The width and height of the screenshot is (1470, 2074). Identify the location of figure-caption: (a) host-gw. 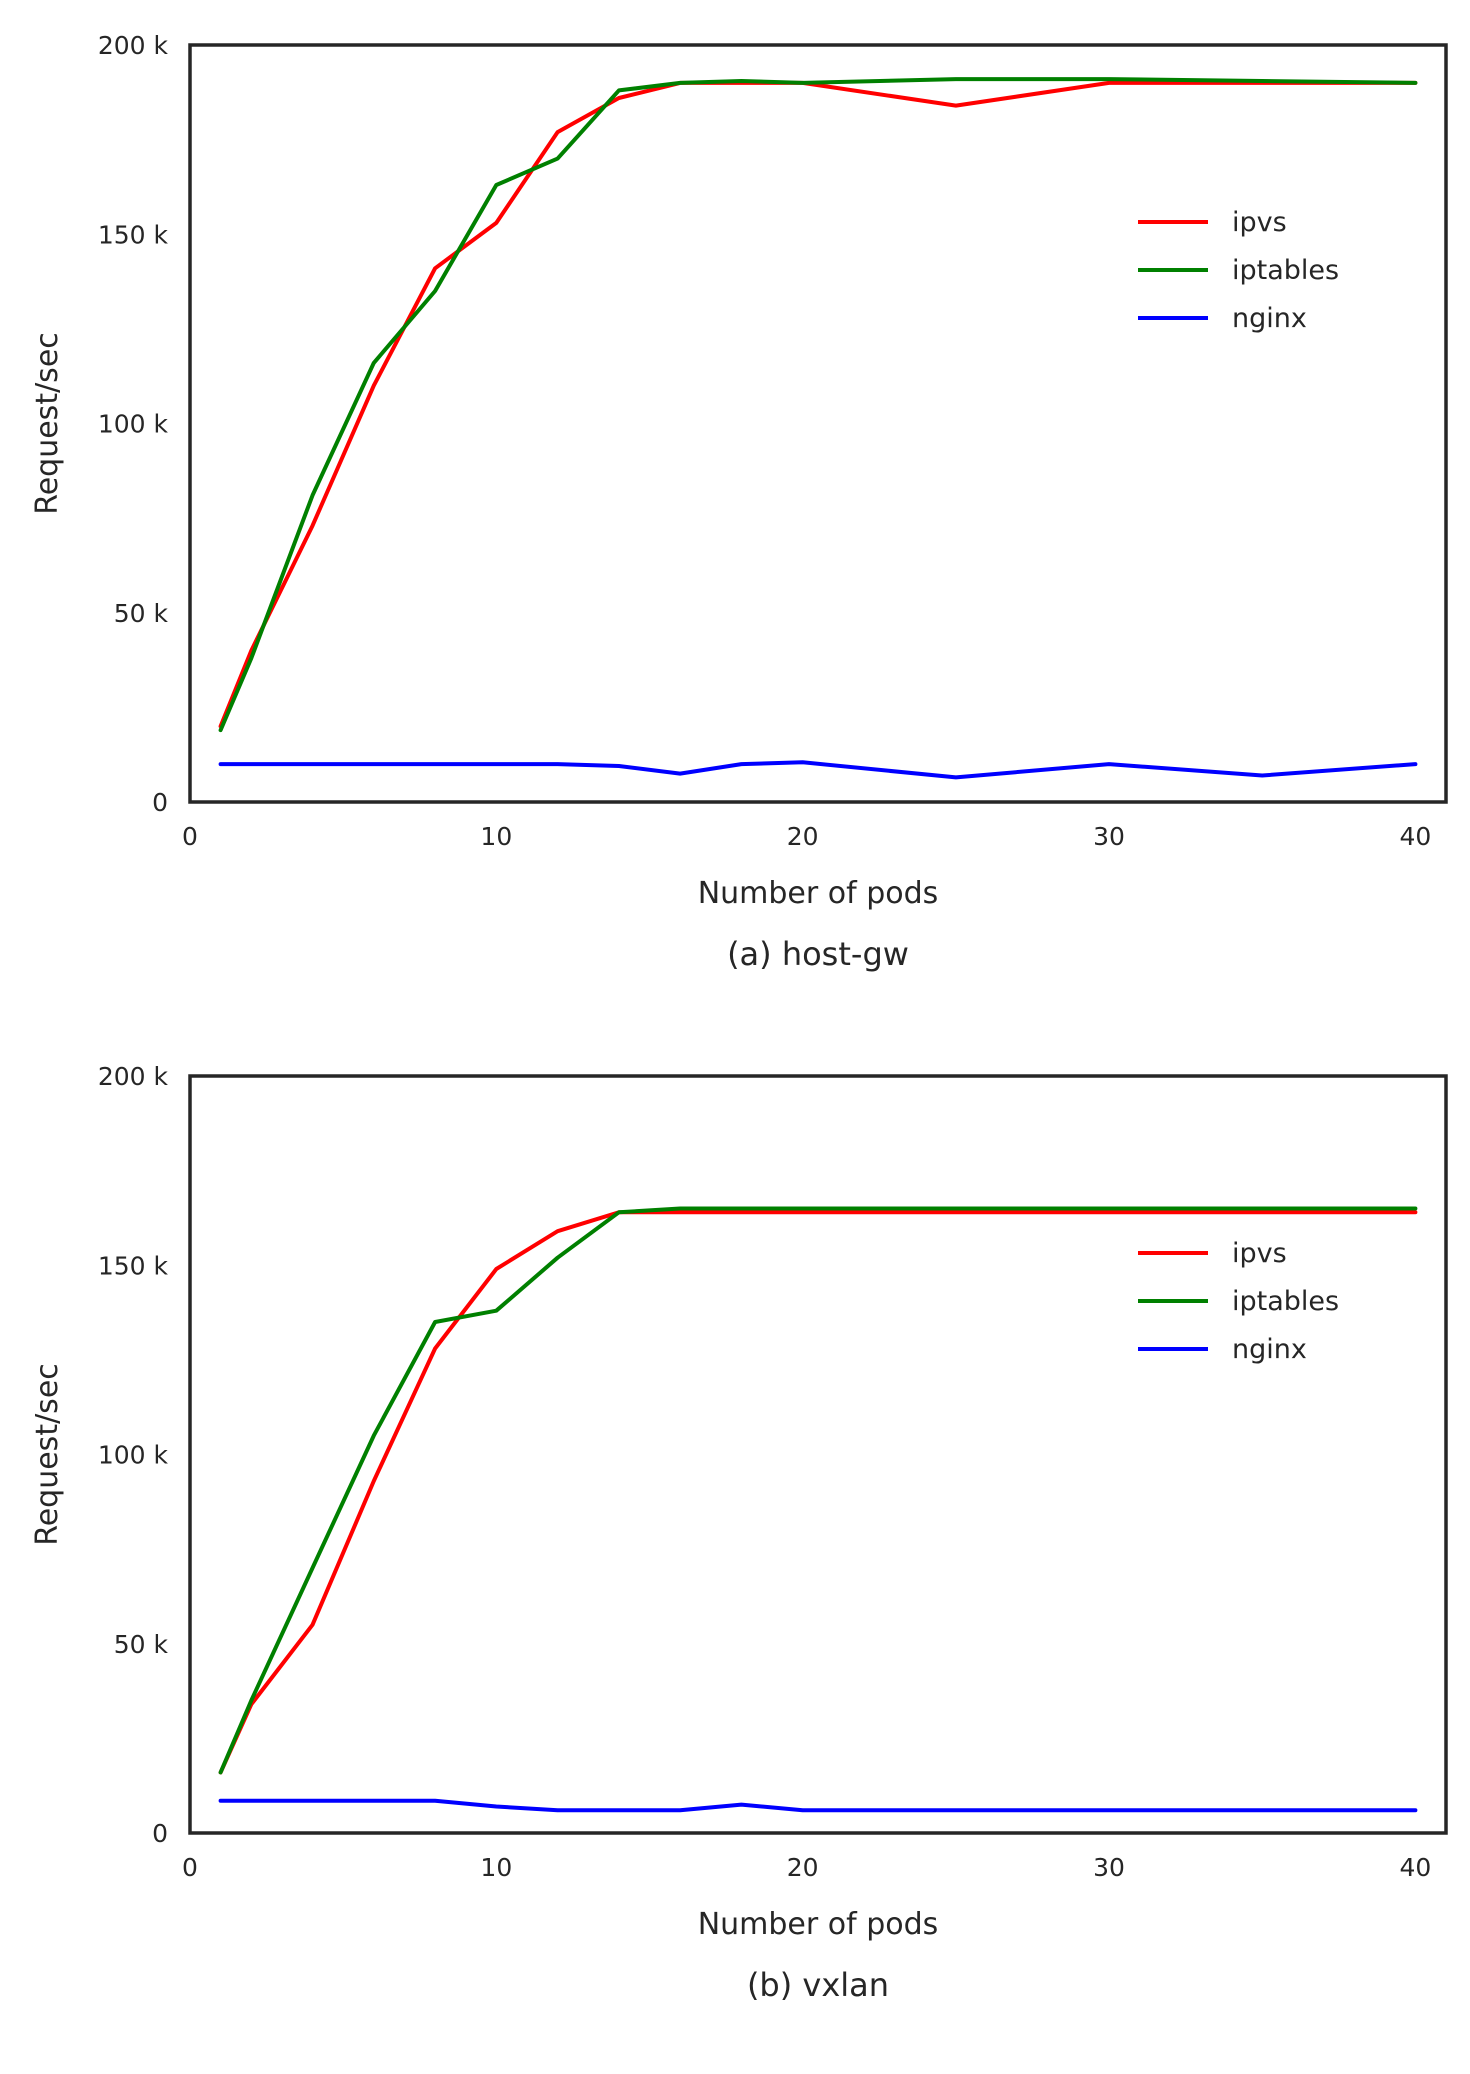
(818, 954).